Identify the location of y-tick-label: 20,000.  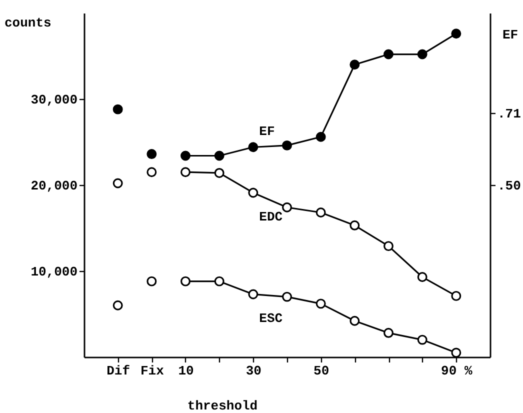
(54, 186).